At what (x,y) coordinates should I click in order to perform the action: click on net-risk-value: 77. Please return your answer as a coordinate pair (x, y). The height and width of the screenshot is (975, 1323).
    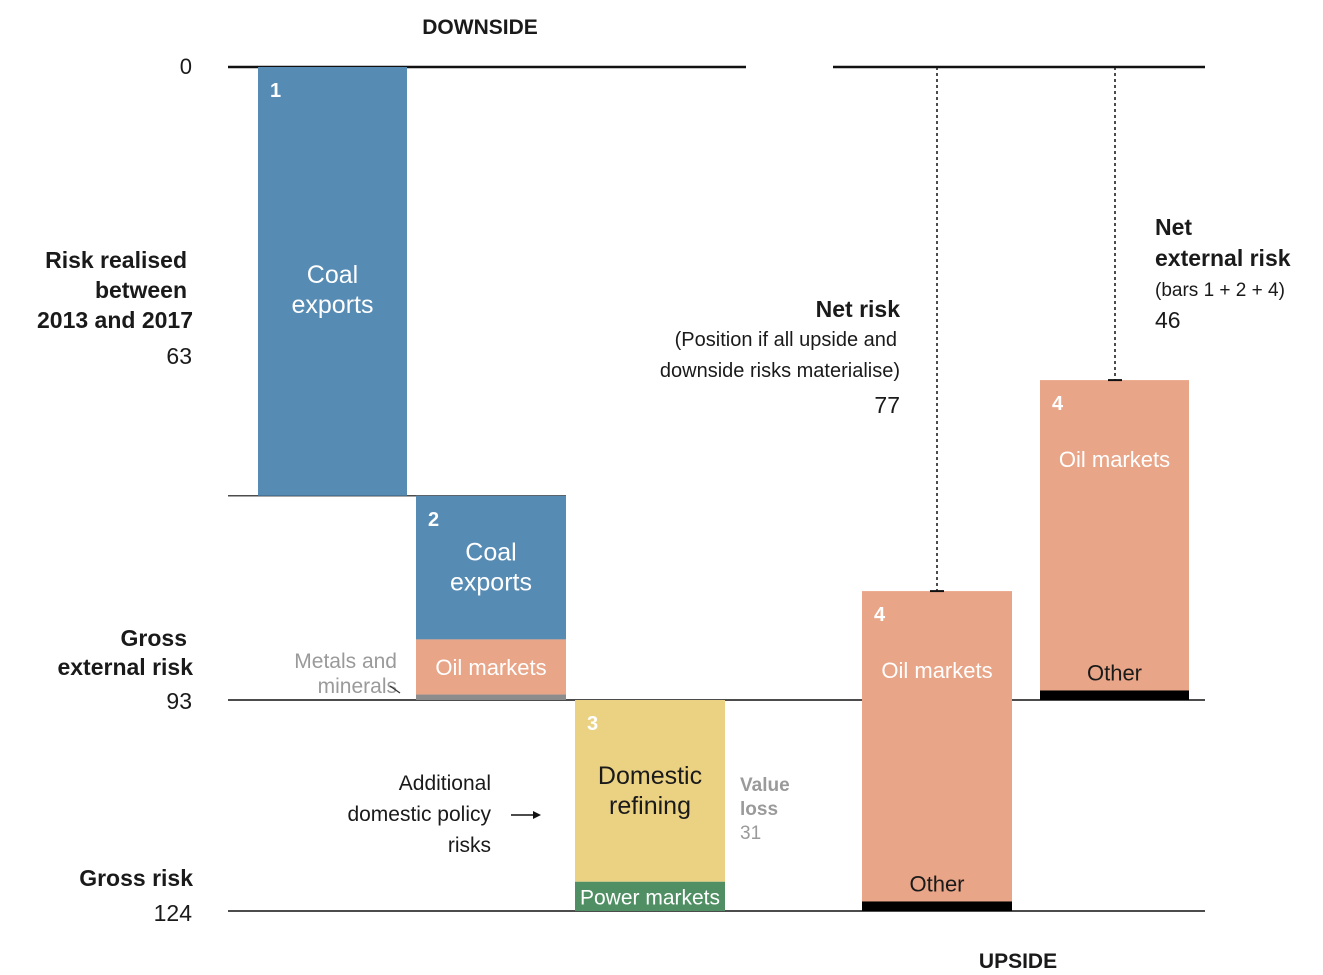
    Looking at the image, I should click on (887, 405).